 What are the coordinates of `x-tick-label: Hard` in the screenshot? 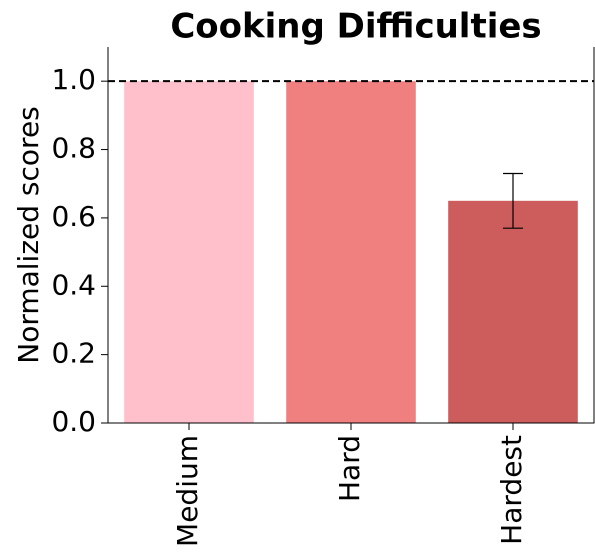 It's located at (349, 468).